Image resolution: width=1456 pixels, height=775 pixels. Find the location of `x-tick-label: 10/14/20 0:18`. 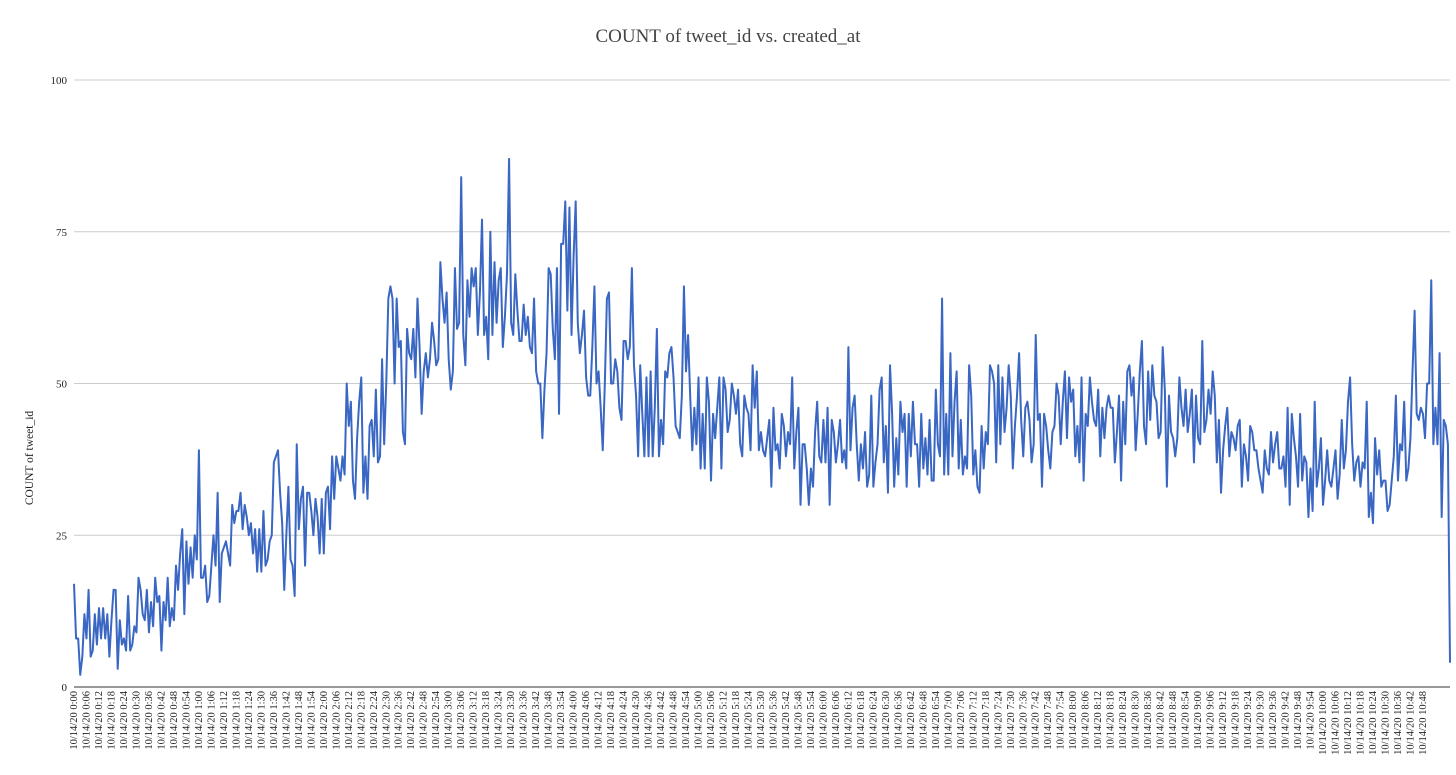

x-tick-label: 10/14/20 0:18 is located at coordinates (111, 720).